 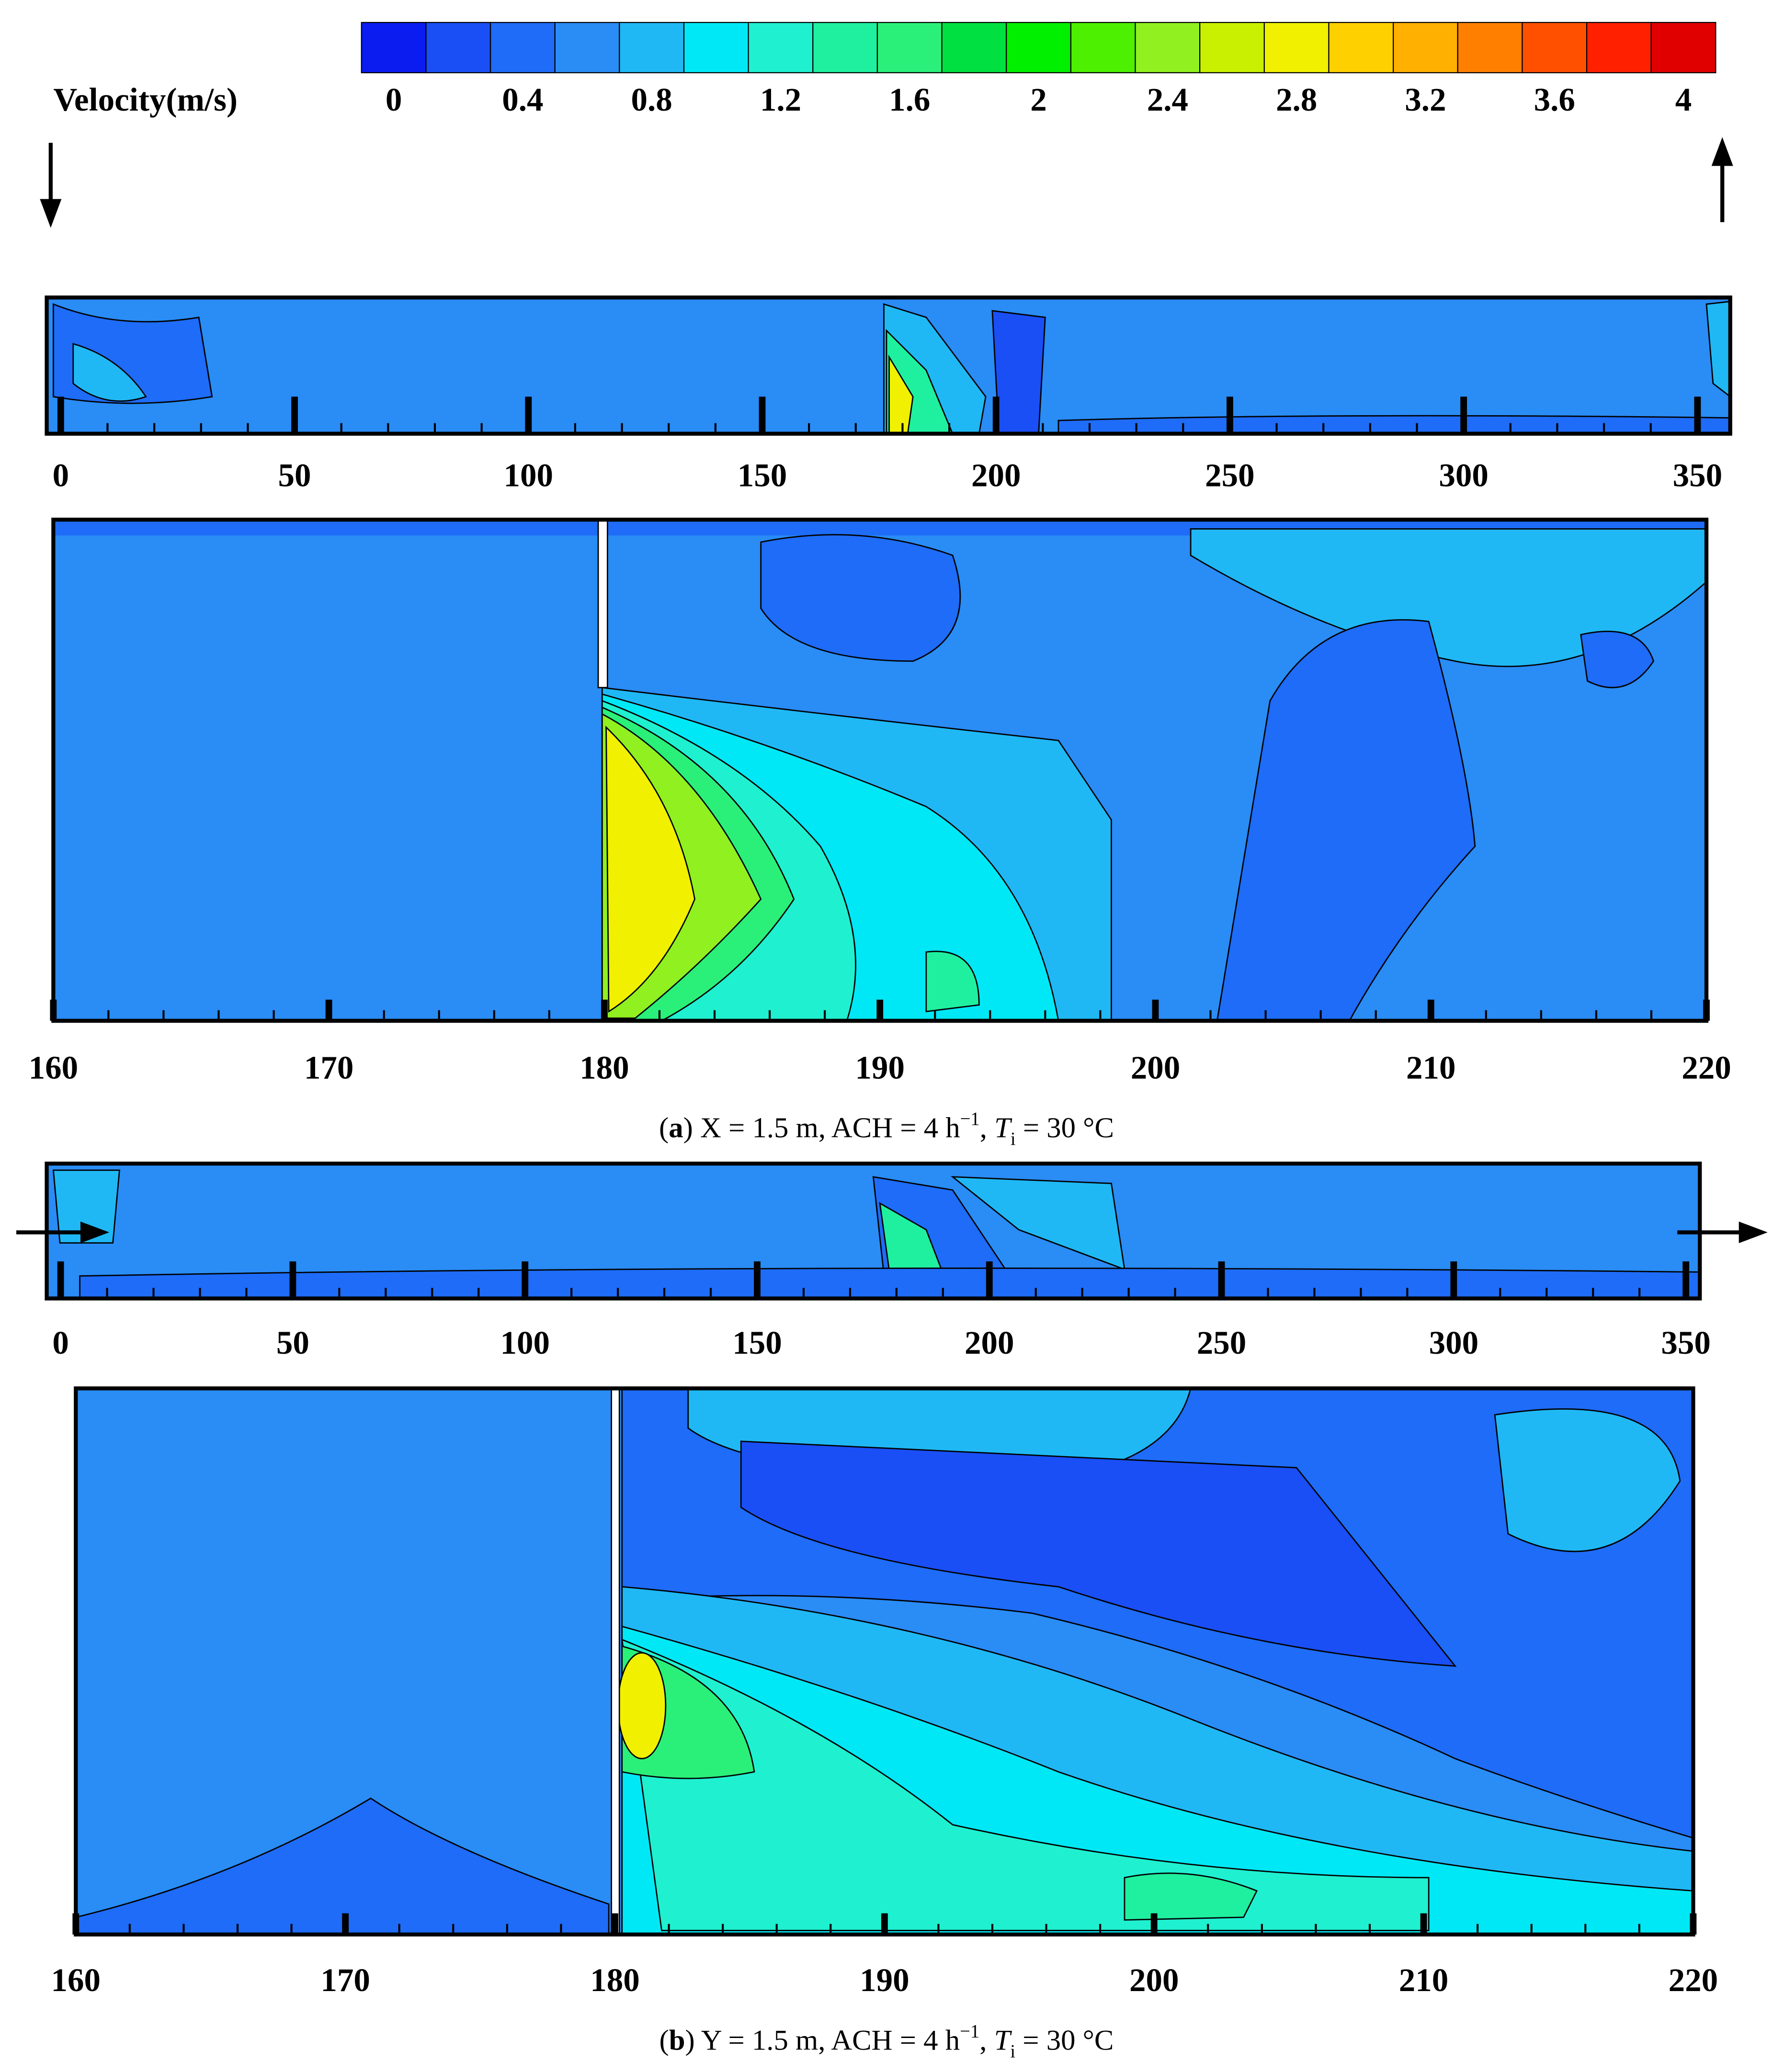 I want to click on caption: (a) X = 1.5 m, ACH = 4 h−1, Ti = 30 °C, so click(x=886, y=1129).